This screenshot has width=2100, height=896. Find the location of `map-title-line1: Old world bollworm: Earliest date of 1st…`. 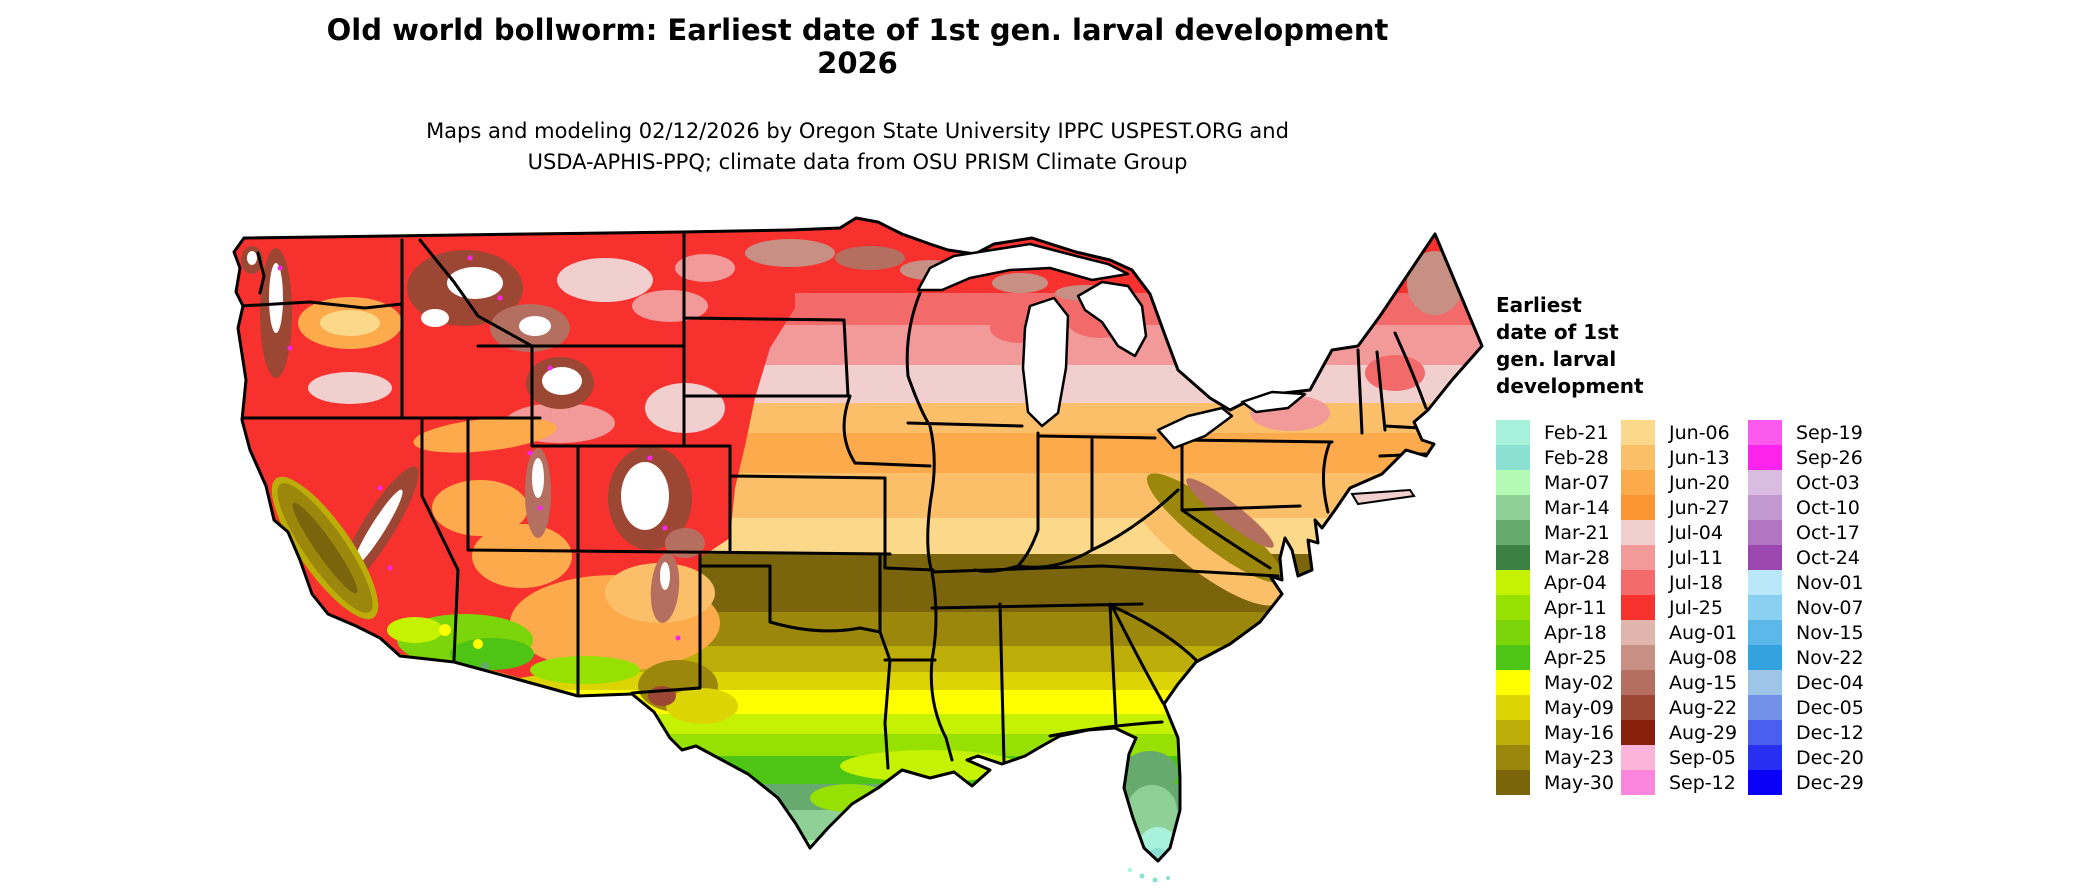

map-title-line1: Old world bollworm: Earliest date of 1st… is located at coordinates (857, 30).